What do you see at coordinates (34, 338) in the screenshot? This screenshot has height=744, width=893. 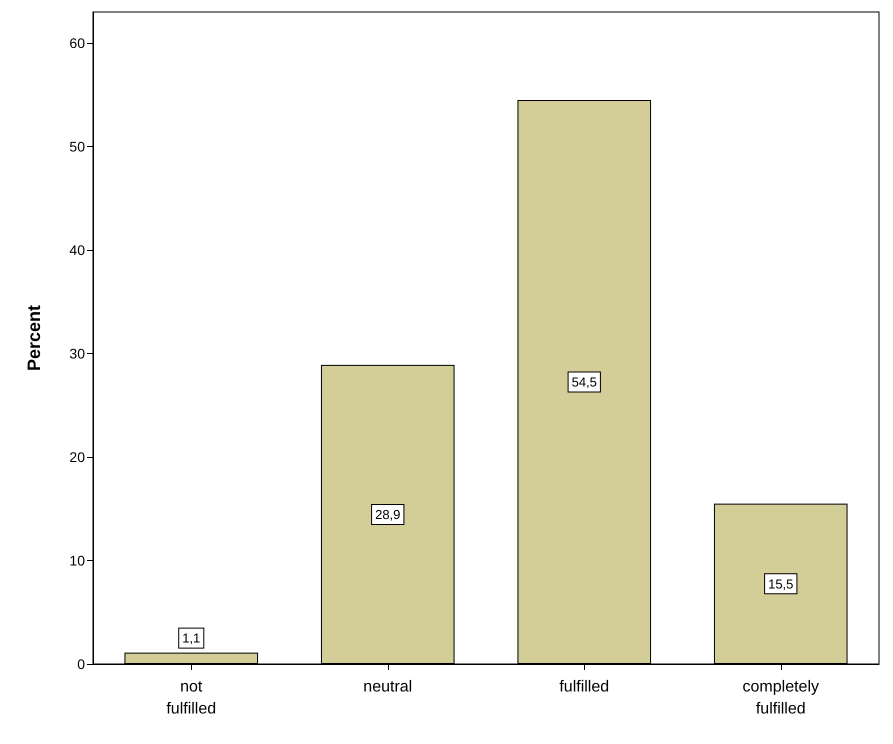 I see `y-axis-title: Percent` at bounding box center [34, 338].